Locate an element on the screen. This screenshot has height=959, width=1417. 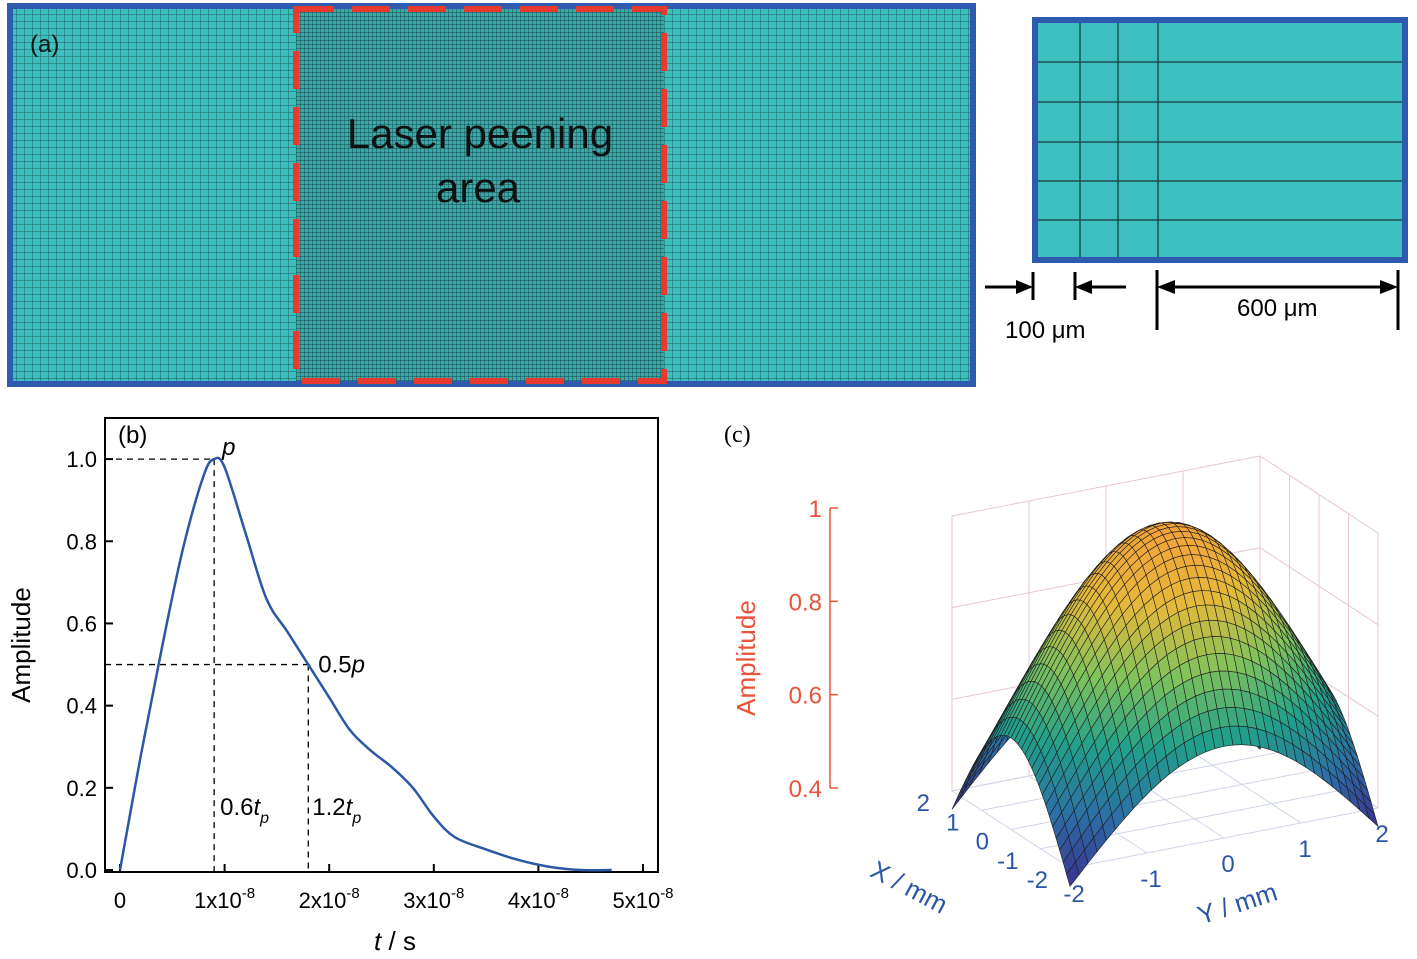
x-tick-label: 2x10⁻⁸ is located at coordinates (329, 899).